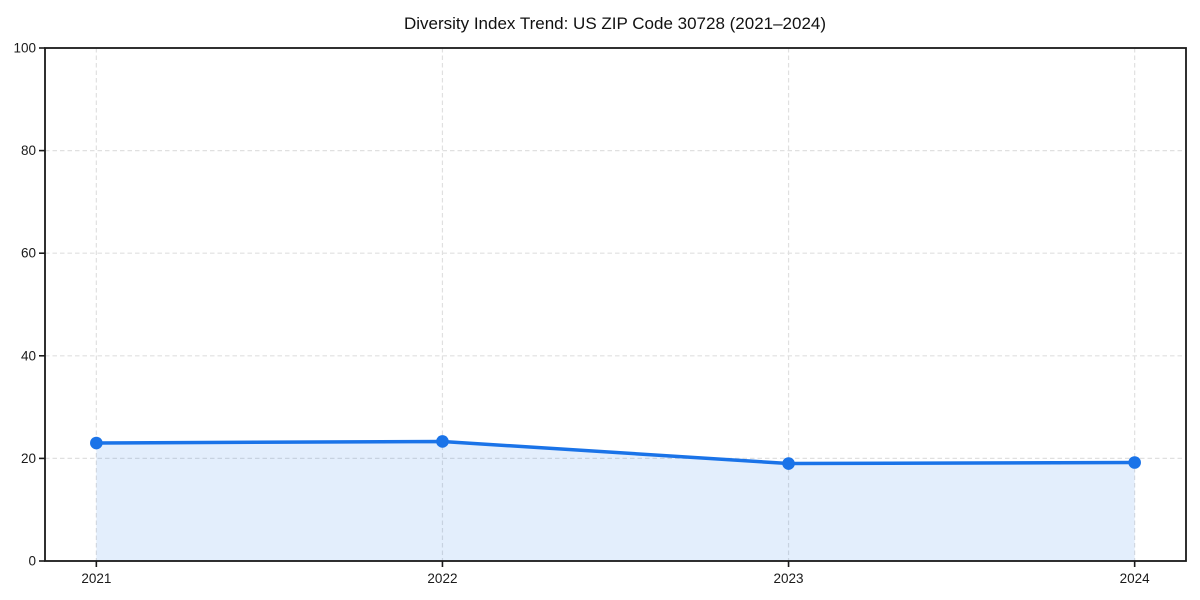 Image resolution: width=1200 pixels, height=600 pixels. I want to click on y-tick-label: 100, so click(24, 48).